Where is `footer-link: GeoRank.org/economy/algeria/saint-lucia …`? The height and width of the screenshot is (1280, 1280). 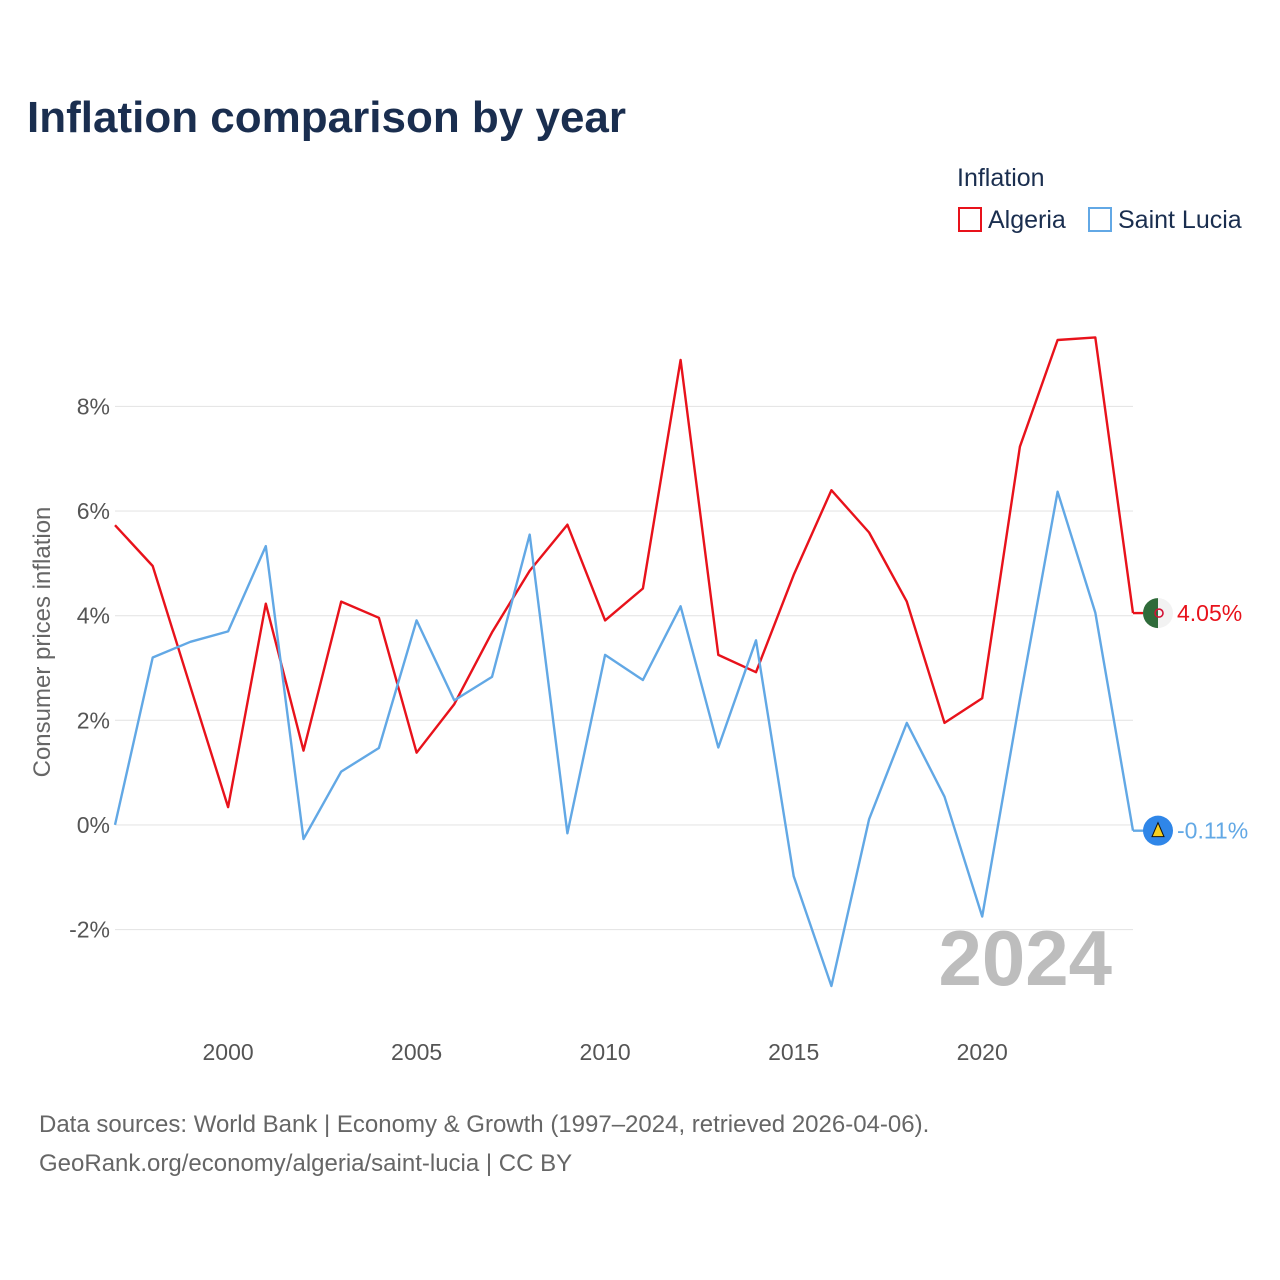 footer-link: GeoRank.org/economy/algeria/saint-lucia … is located at coordinates (305, 1163).